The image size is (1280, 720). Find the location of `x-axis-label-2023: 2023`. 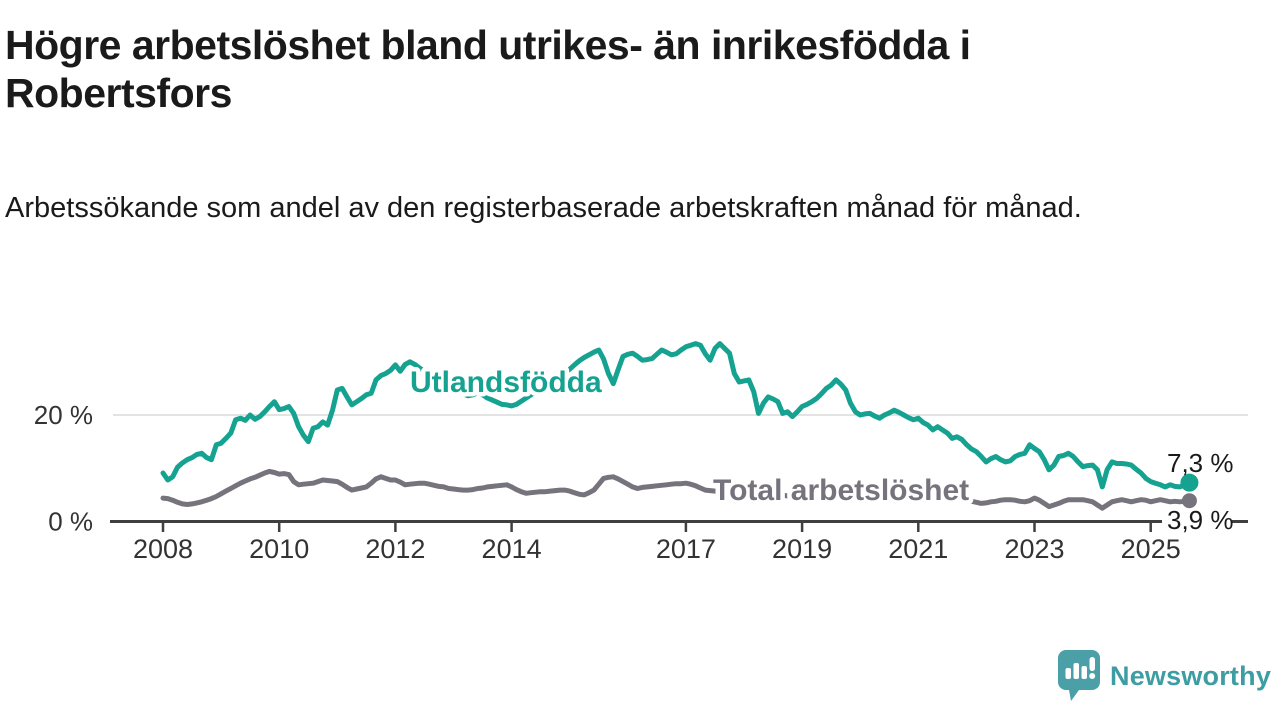

x-axis-label-2023: 2023 is located at coordinates (1034, 549).